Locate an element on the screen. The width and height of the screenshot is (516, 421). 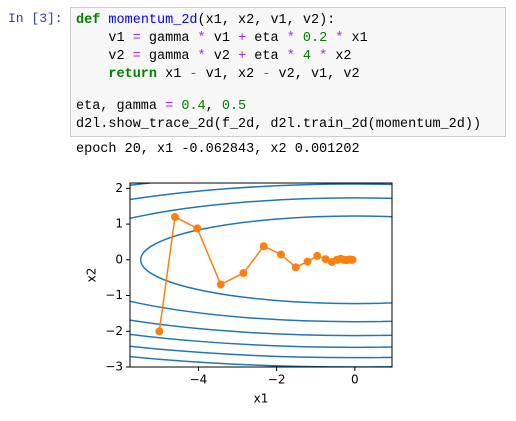
x-tick-label: −4 is located at coordinates (199, 380).